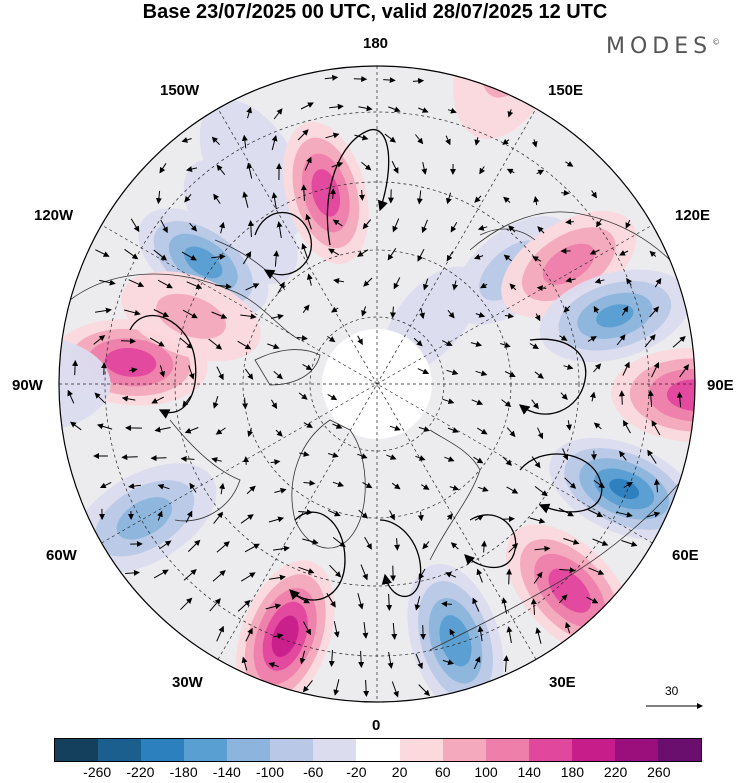  Describe the element at coordinates (163, 366) in the screenshot. I see `streamline-canada` at that location.